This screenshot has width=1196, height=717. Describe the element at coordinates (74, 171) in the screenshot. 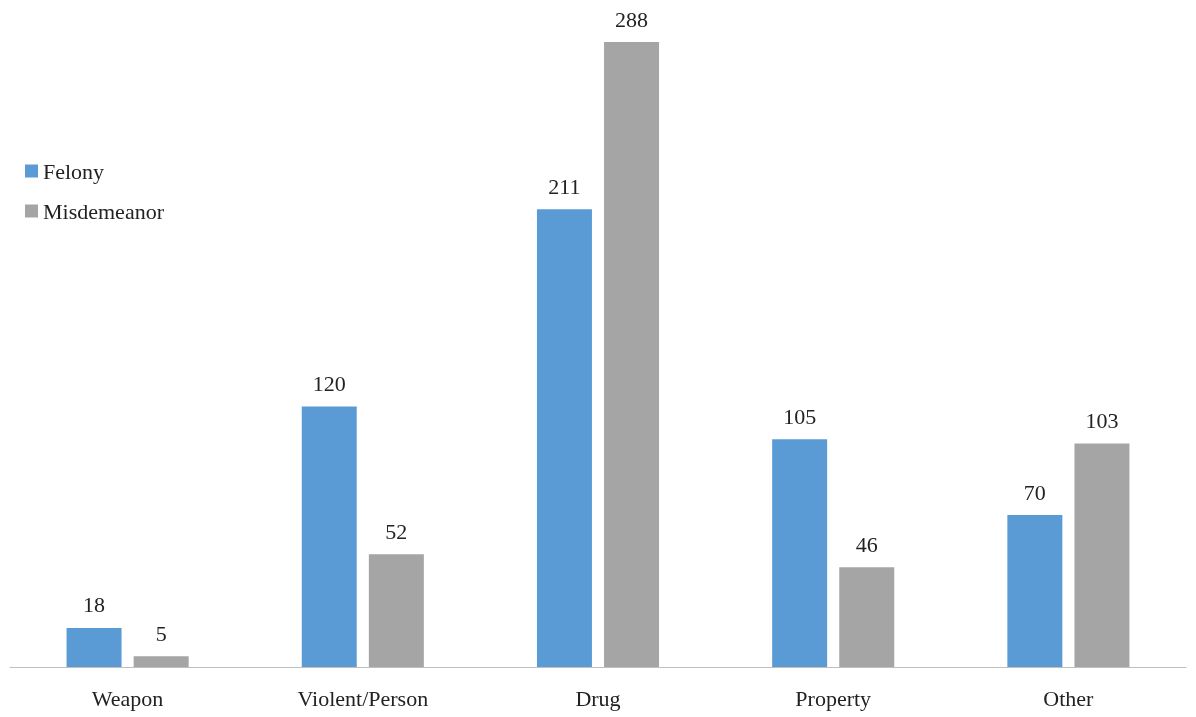

I see `legend-label: Felony` at that location.